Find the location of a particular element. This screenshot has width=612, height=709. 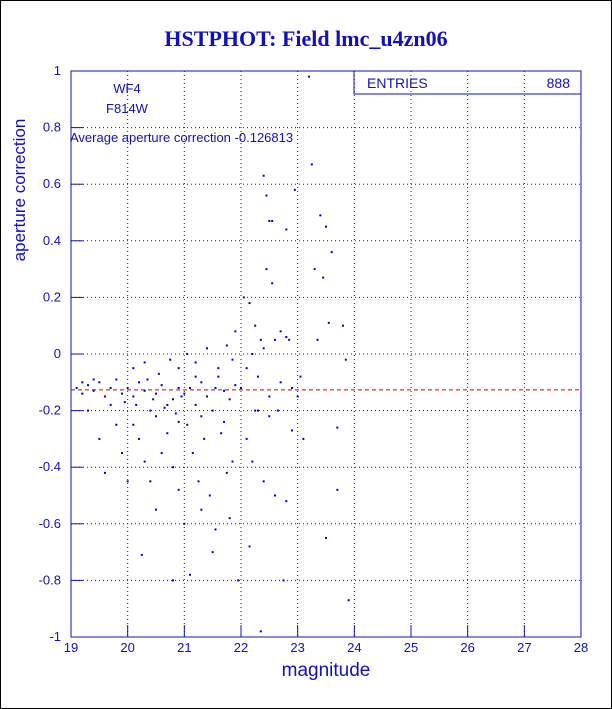

stats-label: ENTRIES is located at coordinates (397, 83).